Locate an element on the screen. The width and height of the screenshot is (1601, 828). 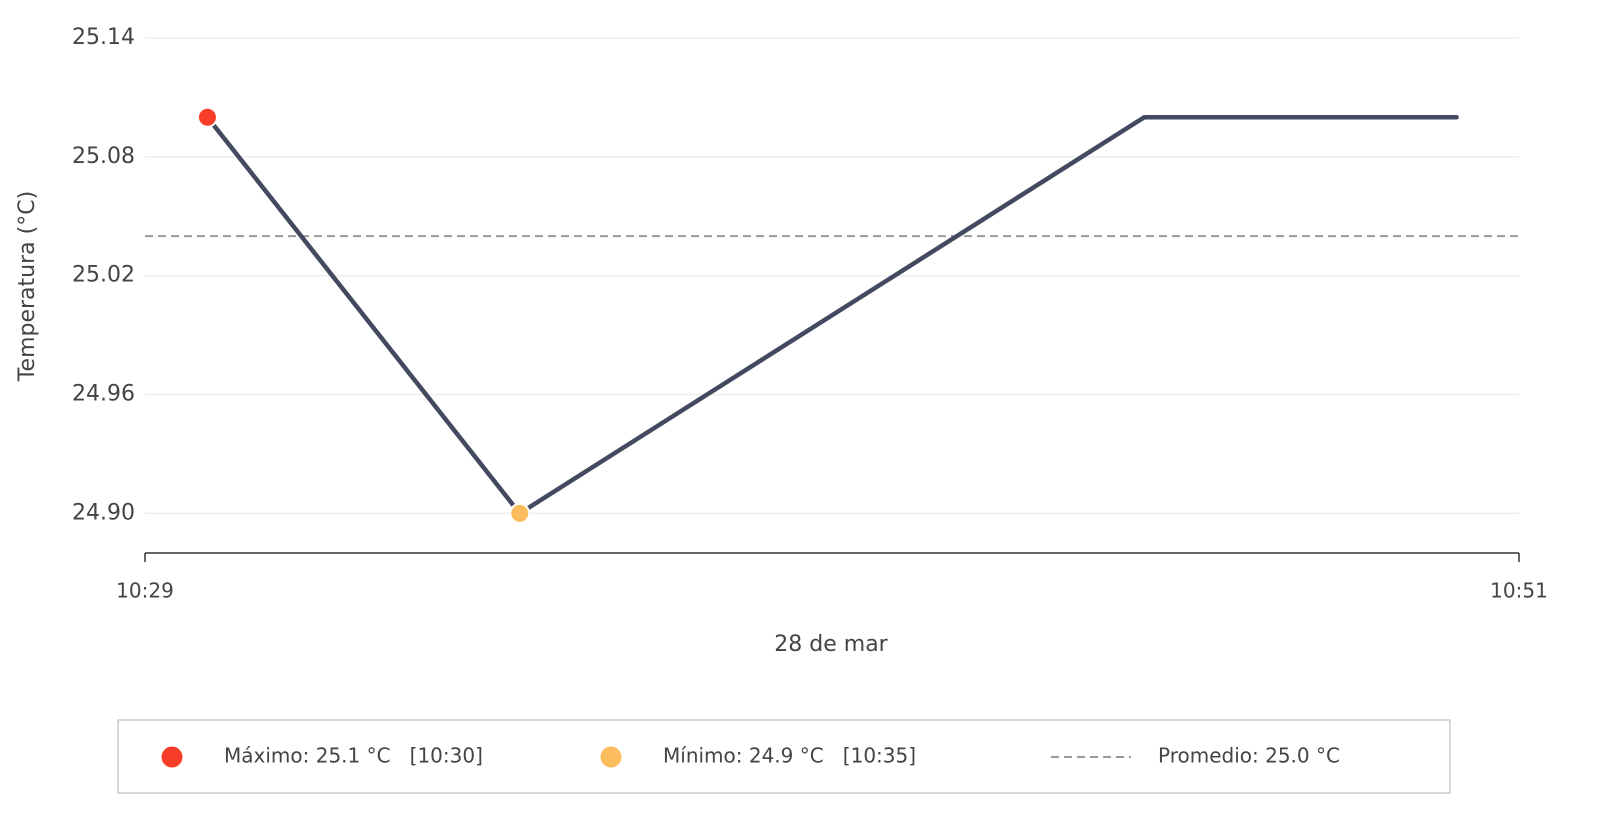
y-tick-label: 25.08 is located at coordinates (103, 156).